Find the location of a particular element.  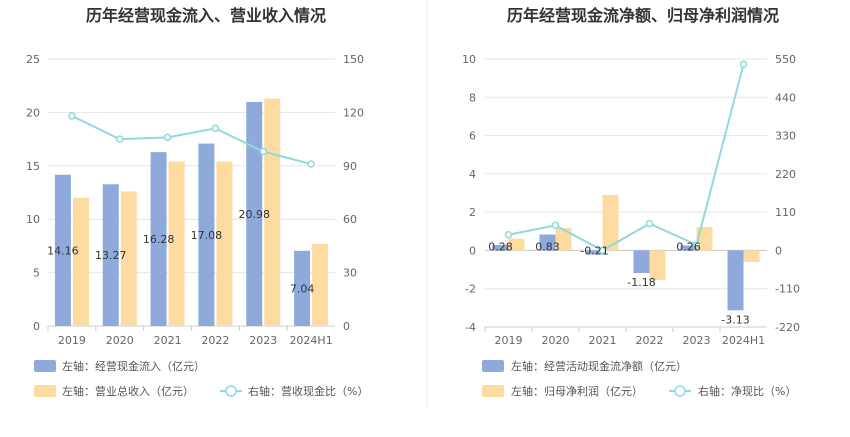

bar-value-label: 0.26 is located at coordinates (688, 246).